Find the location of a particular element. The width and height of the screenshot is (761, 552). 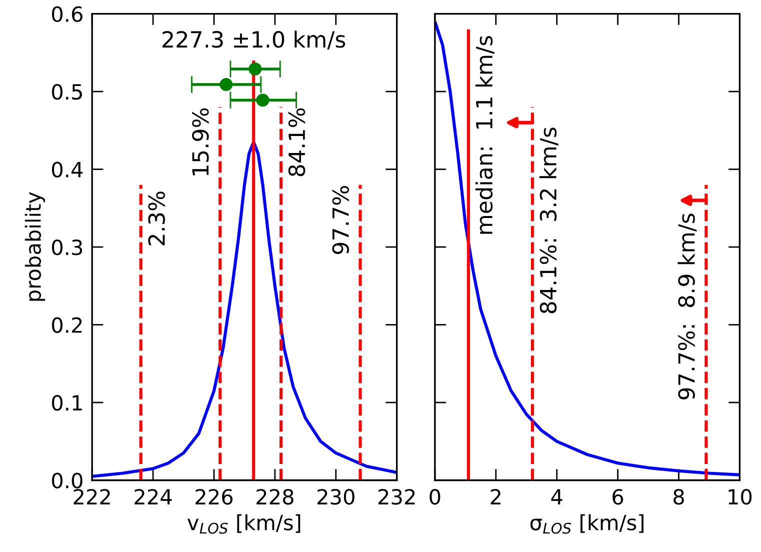

annotation: 97.7%: 8.9 km/s is located at coordinates (687, 307).